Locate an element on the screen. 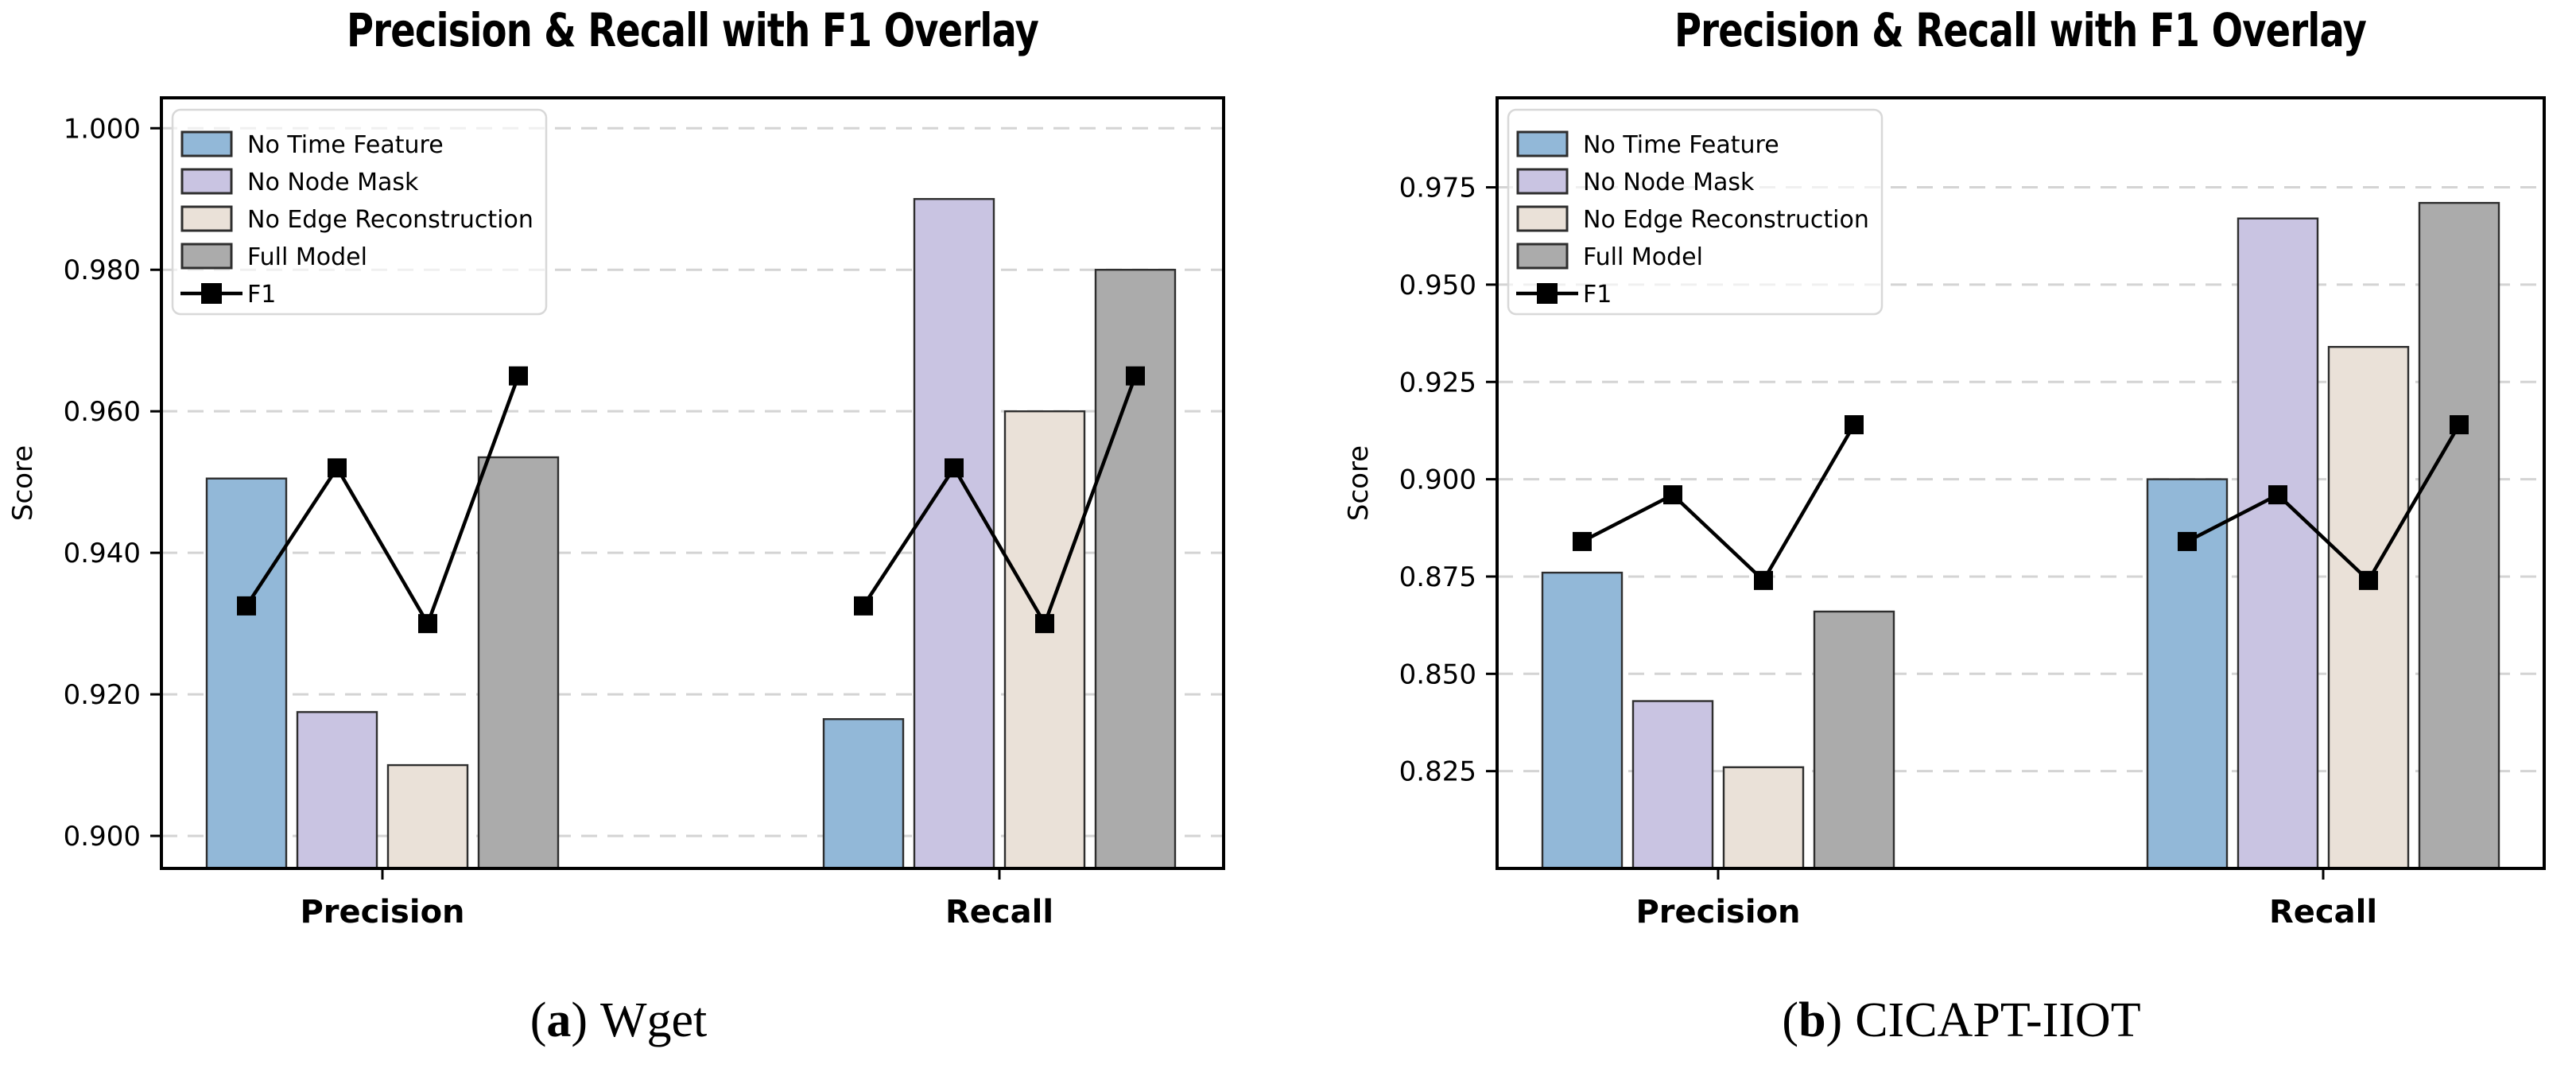 This screenshot has width=2576, height=1076. caption-b: (b) CICAPT-IIOT is located at coordinates (1961, 1021).